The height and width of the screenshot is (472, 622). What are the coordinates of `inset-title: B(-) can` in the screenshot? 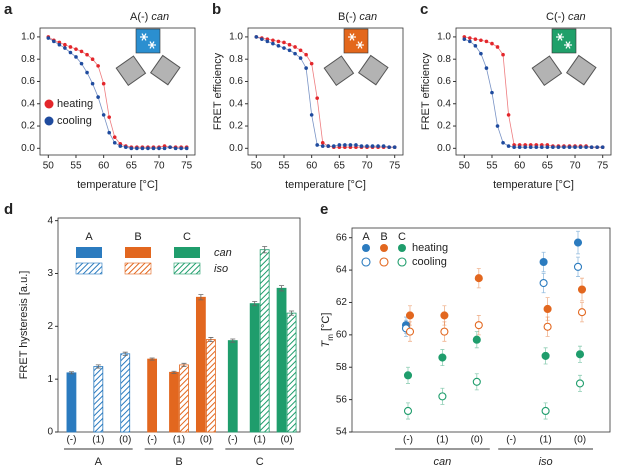 It's located at (357, 17).